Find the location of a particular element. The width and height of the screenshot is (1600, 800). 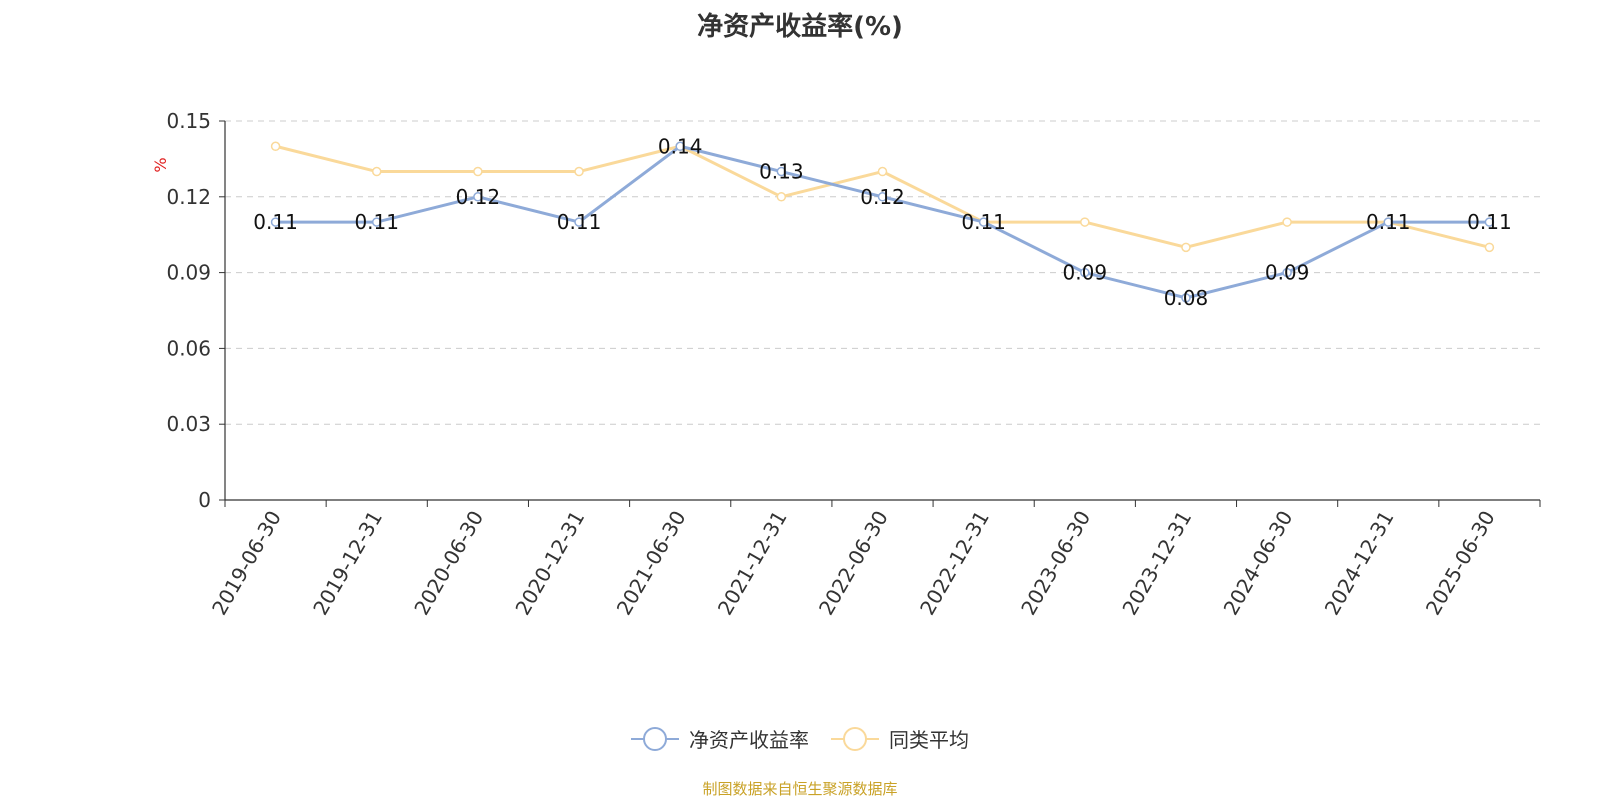

data-label: 0.13 is located at coordinates (781, 172).